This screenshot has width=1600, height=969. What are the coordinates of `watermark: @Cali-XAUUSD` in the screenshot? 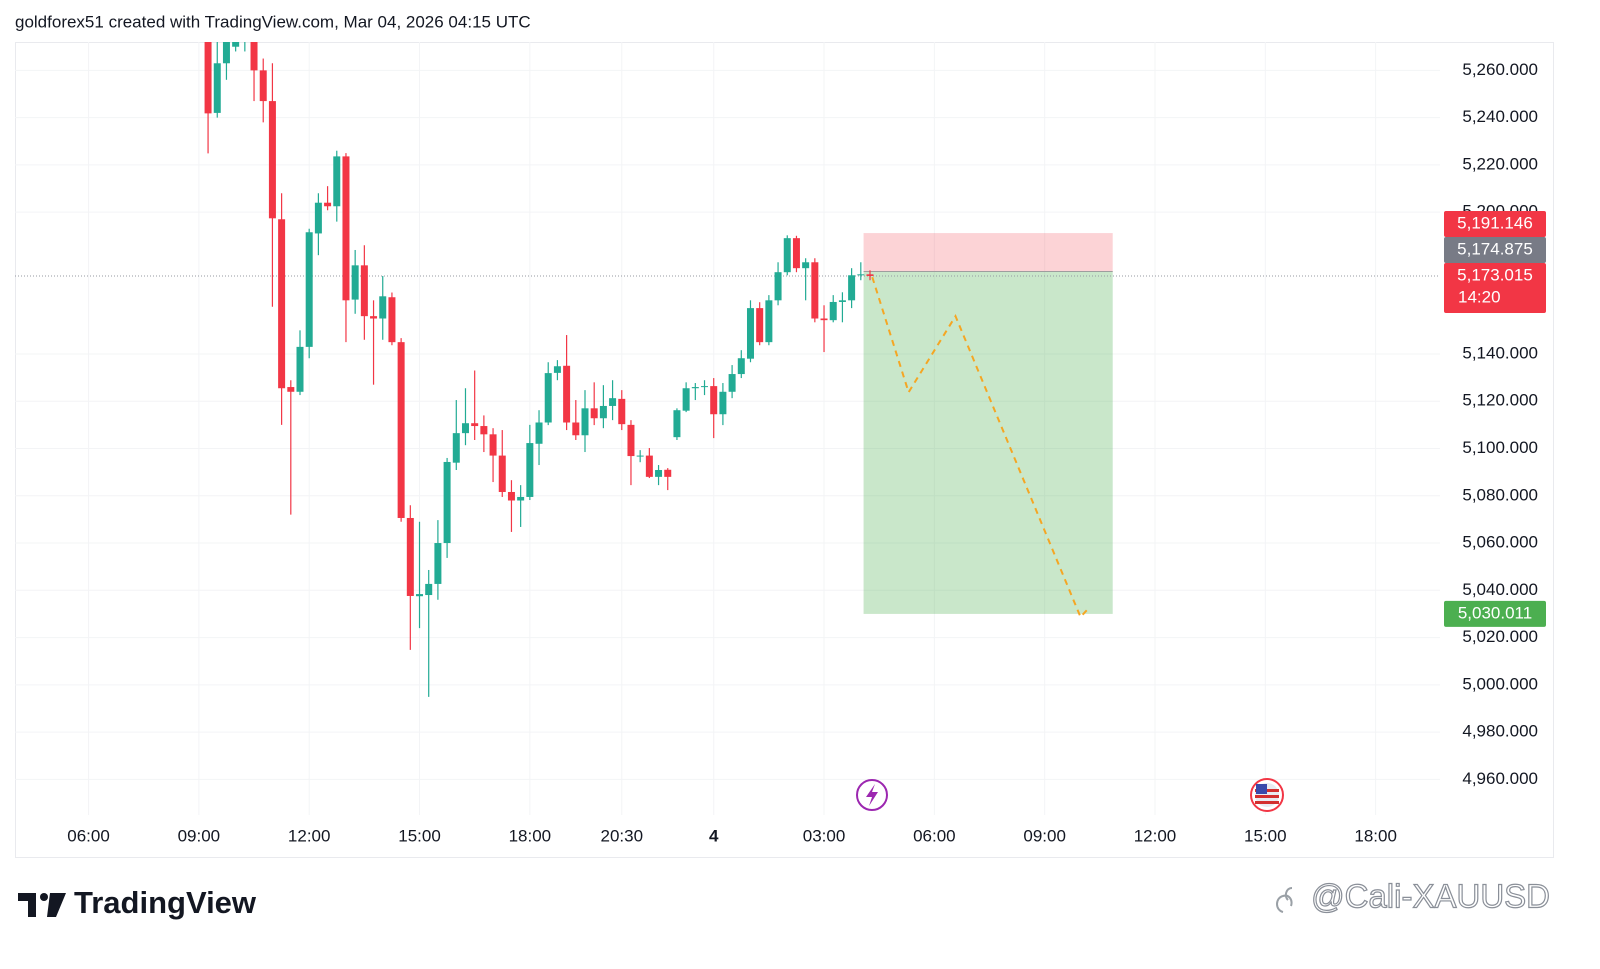 It's located at (1430, 896).